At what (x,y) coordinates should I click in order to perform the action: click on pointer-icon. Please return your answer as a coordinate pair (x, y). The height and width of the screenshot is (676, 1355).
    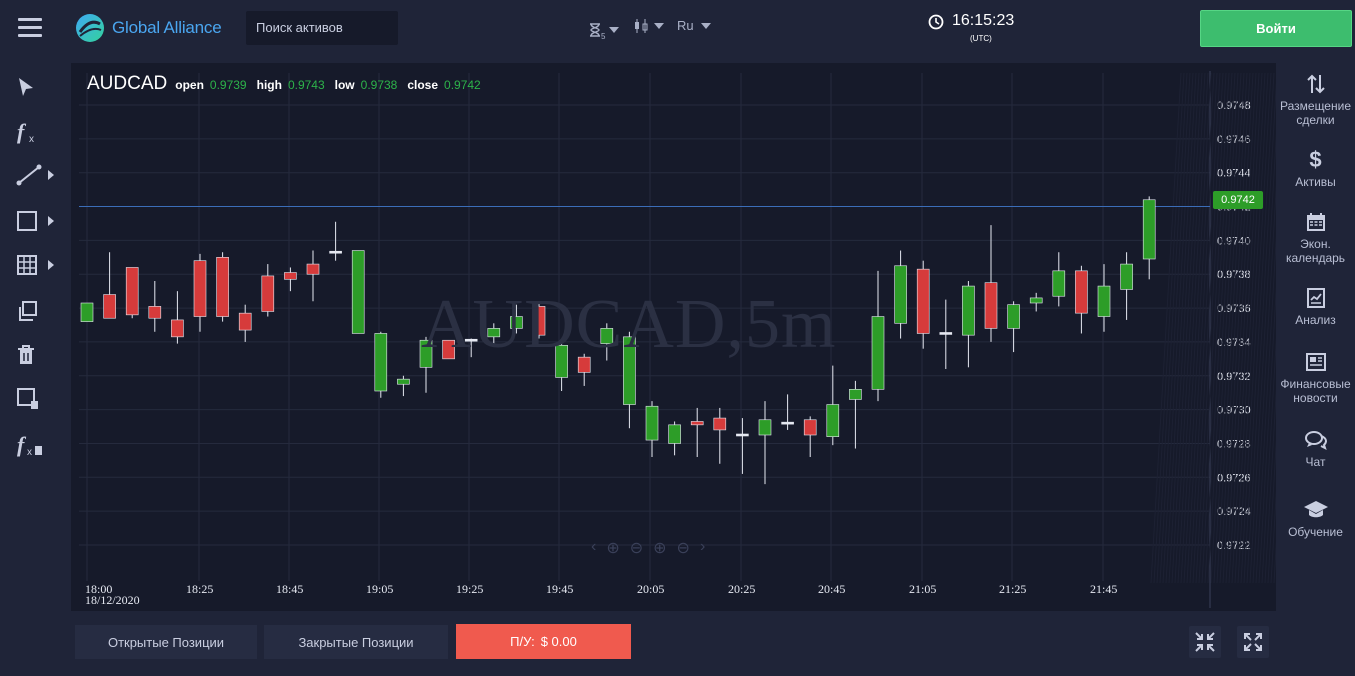
    Looking at the image, I should click on (26, 87).